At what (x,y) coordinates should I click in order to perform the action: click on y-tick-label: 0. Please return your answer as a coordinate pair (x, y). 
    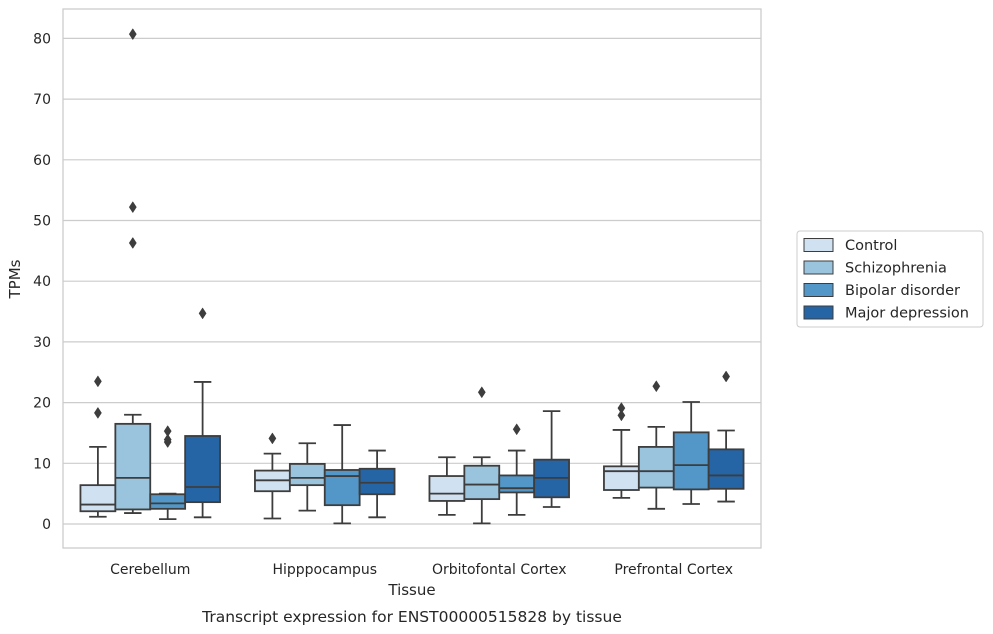
    Looking at the image, I should click on (46, 525).